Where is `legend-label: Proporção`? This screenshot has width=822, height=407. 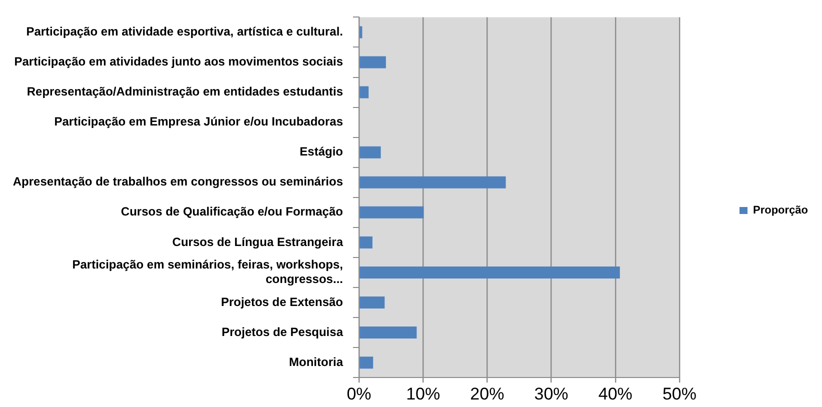 legend-label: Proporção is located at coordinates (780, 210).